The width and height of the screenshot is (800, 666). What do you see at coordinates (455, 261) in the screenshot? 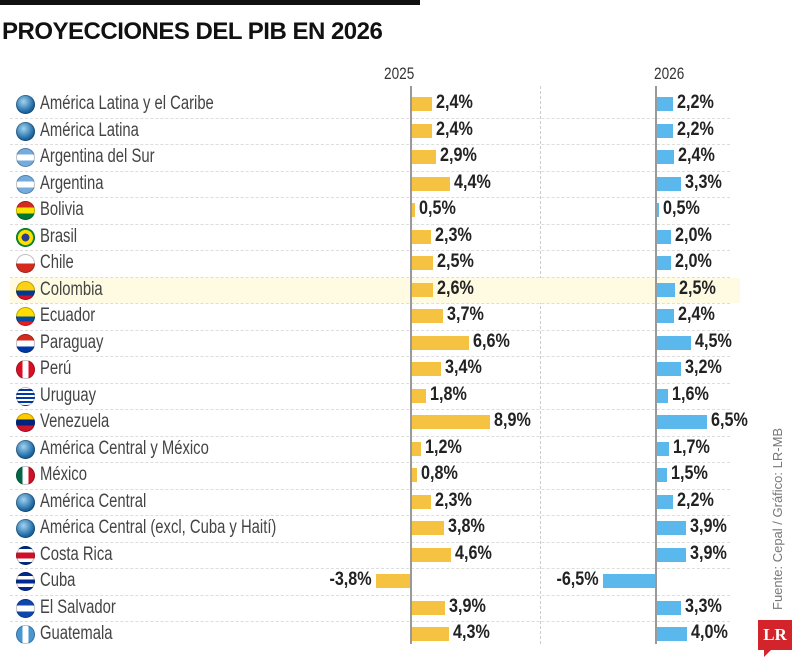
I see `value-label-2025: 2,5%` at bounding box center [455, 261].